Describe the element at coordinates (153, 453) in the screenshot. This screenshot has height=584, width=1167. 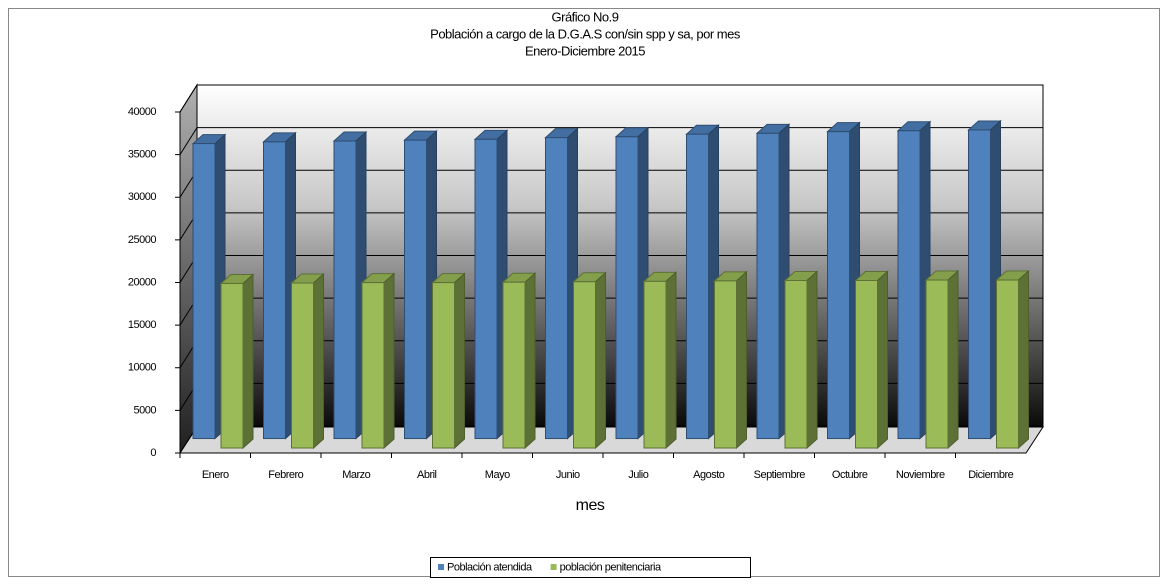
I see `y-tick-label: 0` at that location.